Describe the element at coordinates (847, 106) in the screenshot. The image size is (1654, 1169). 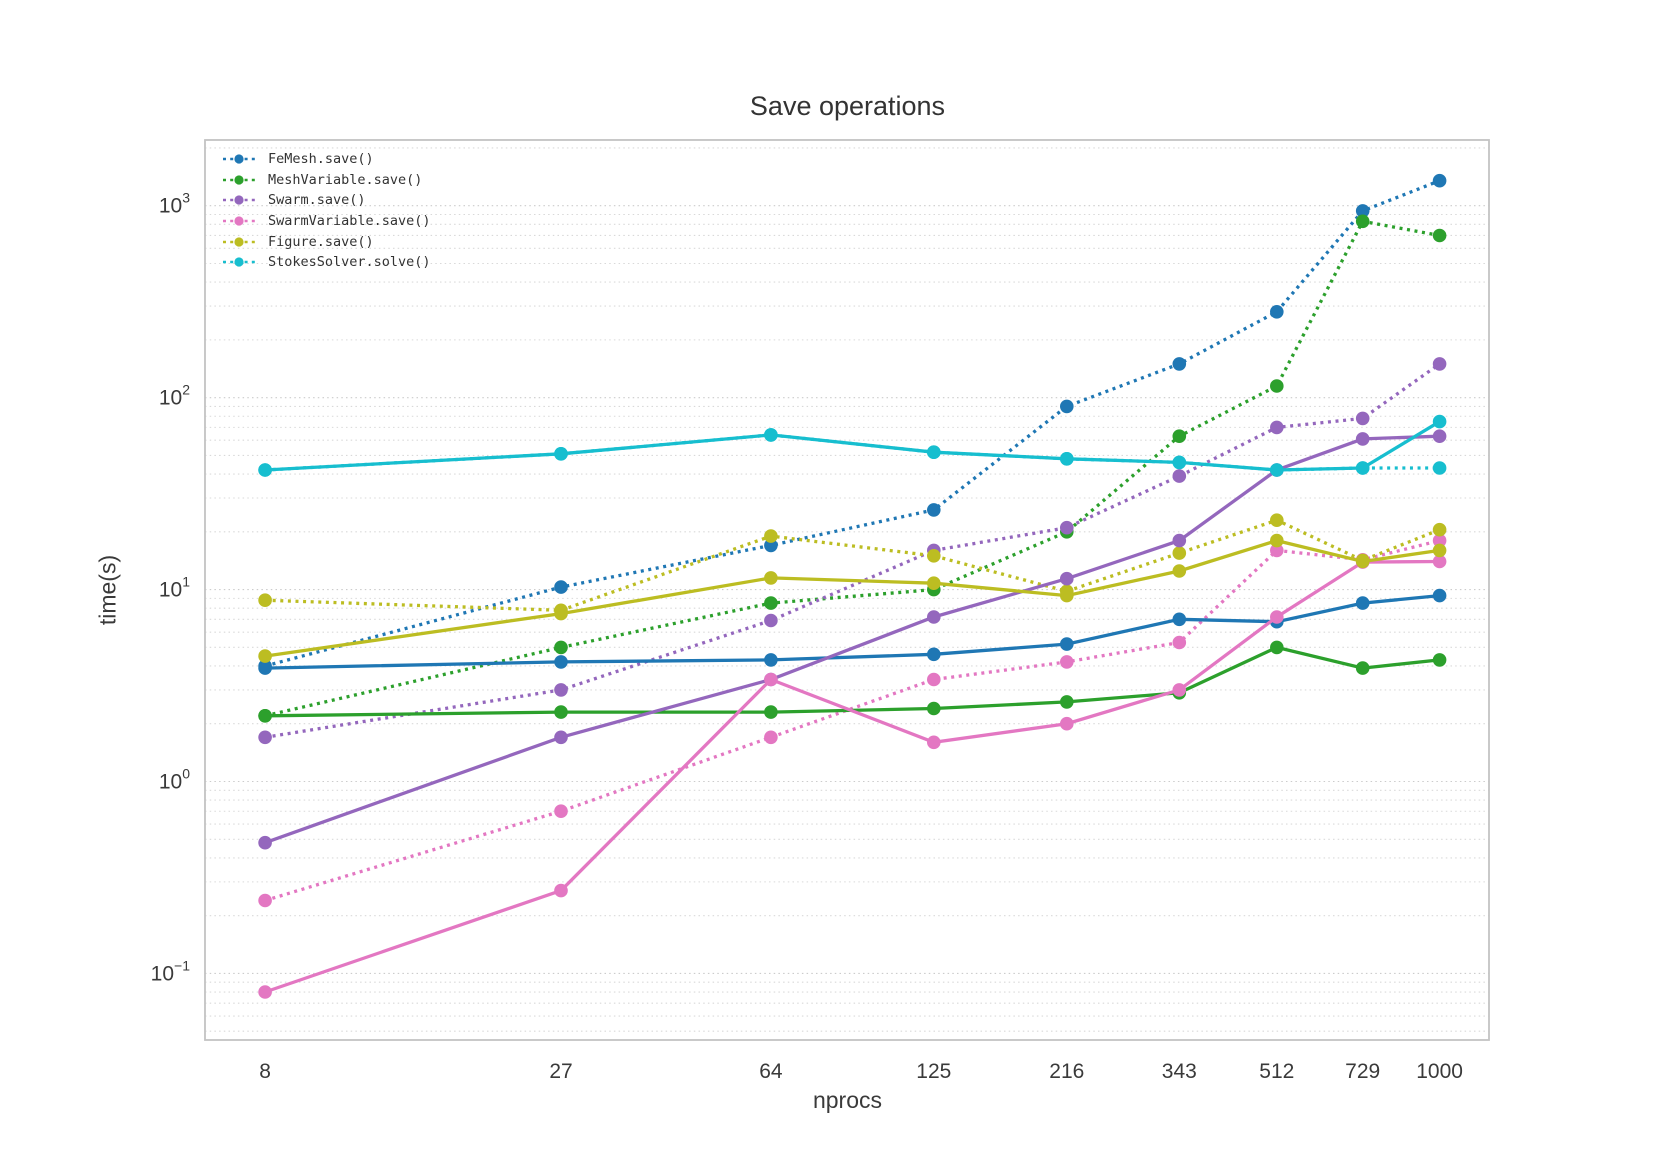
I see `chart-title: Save operations` at that location.